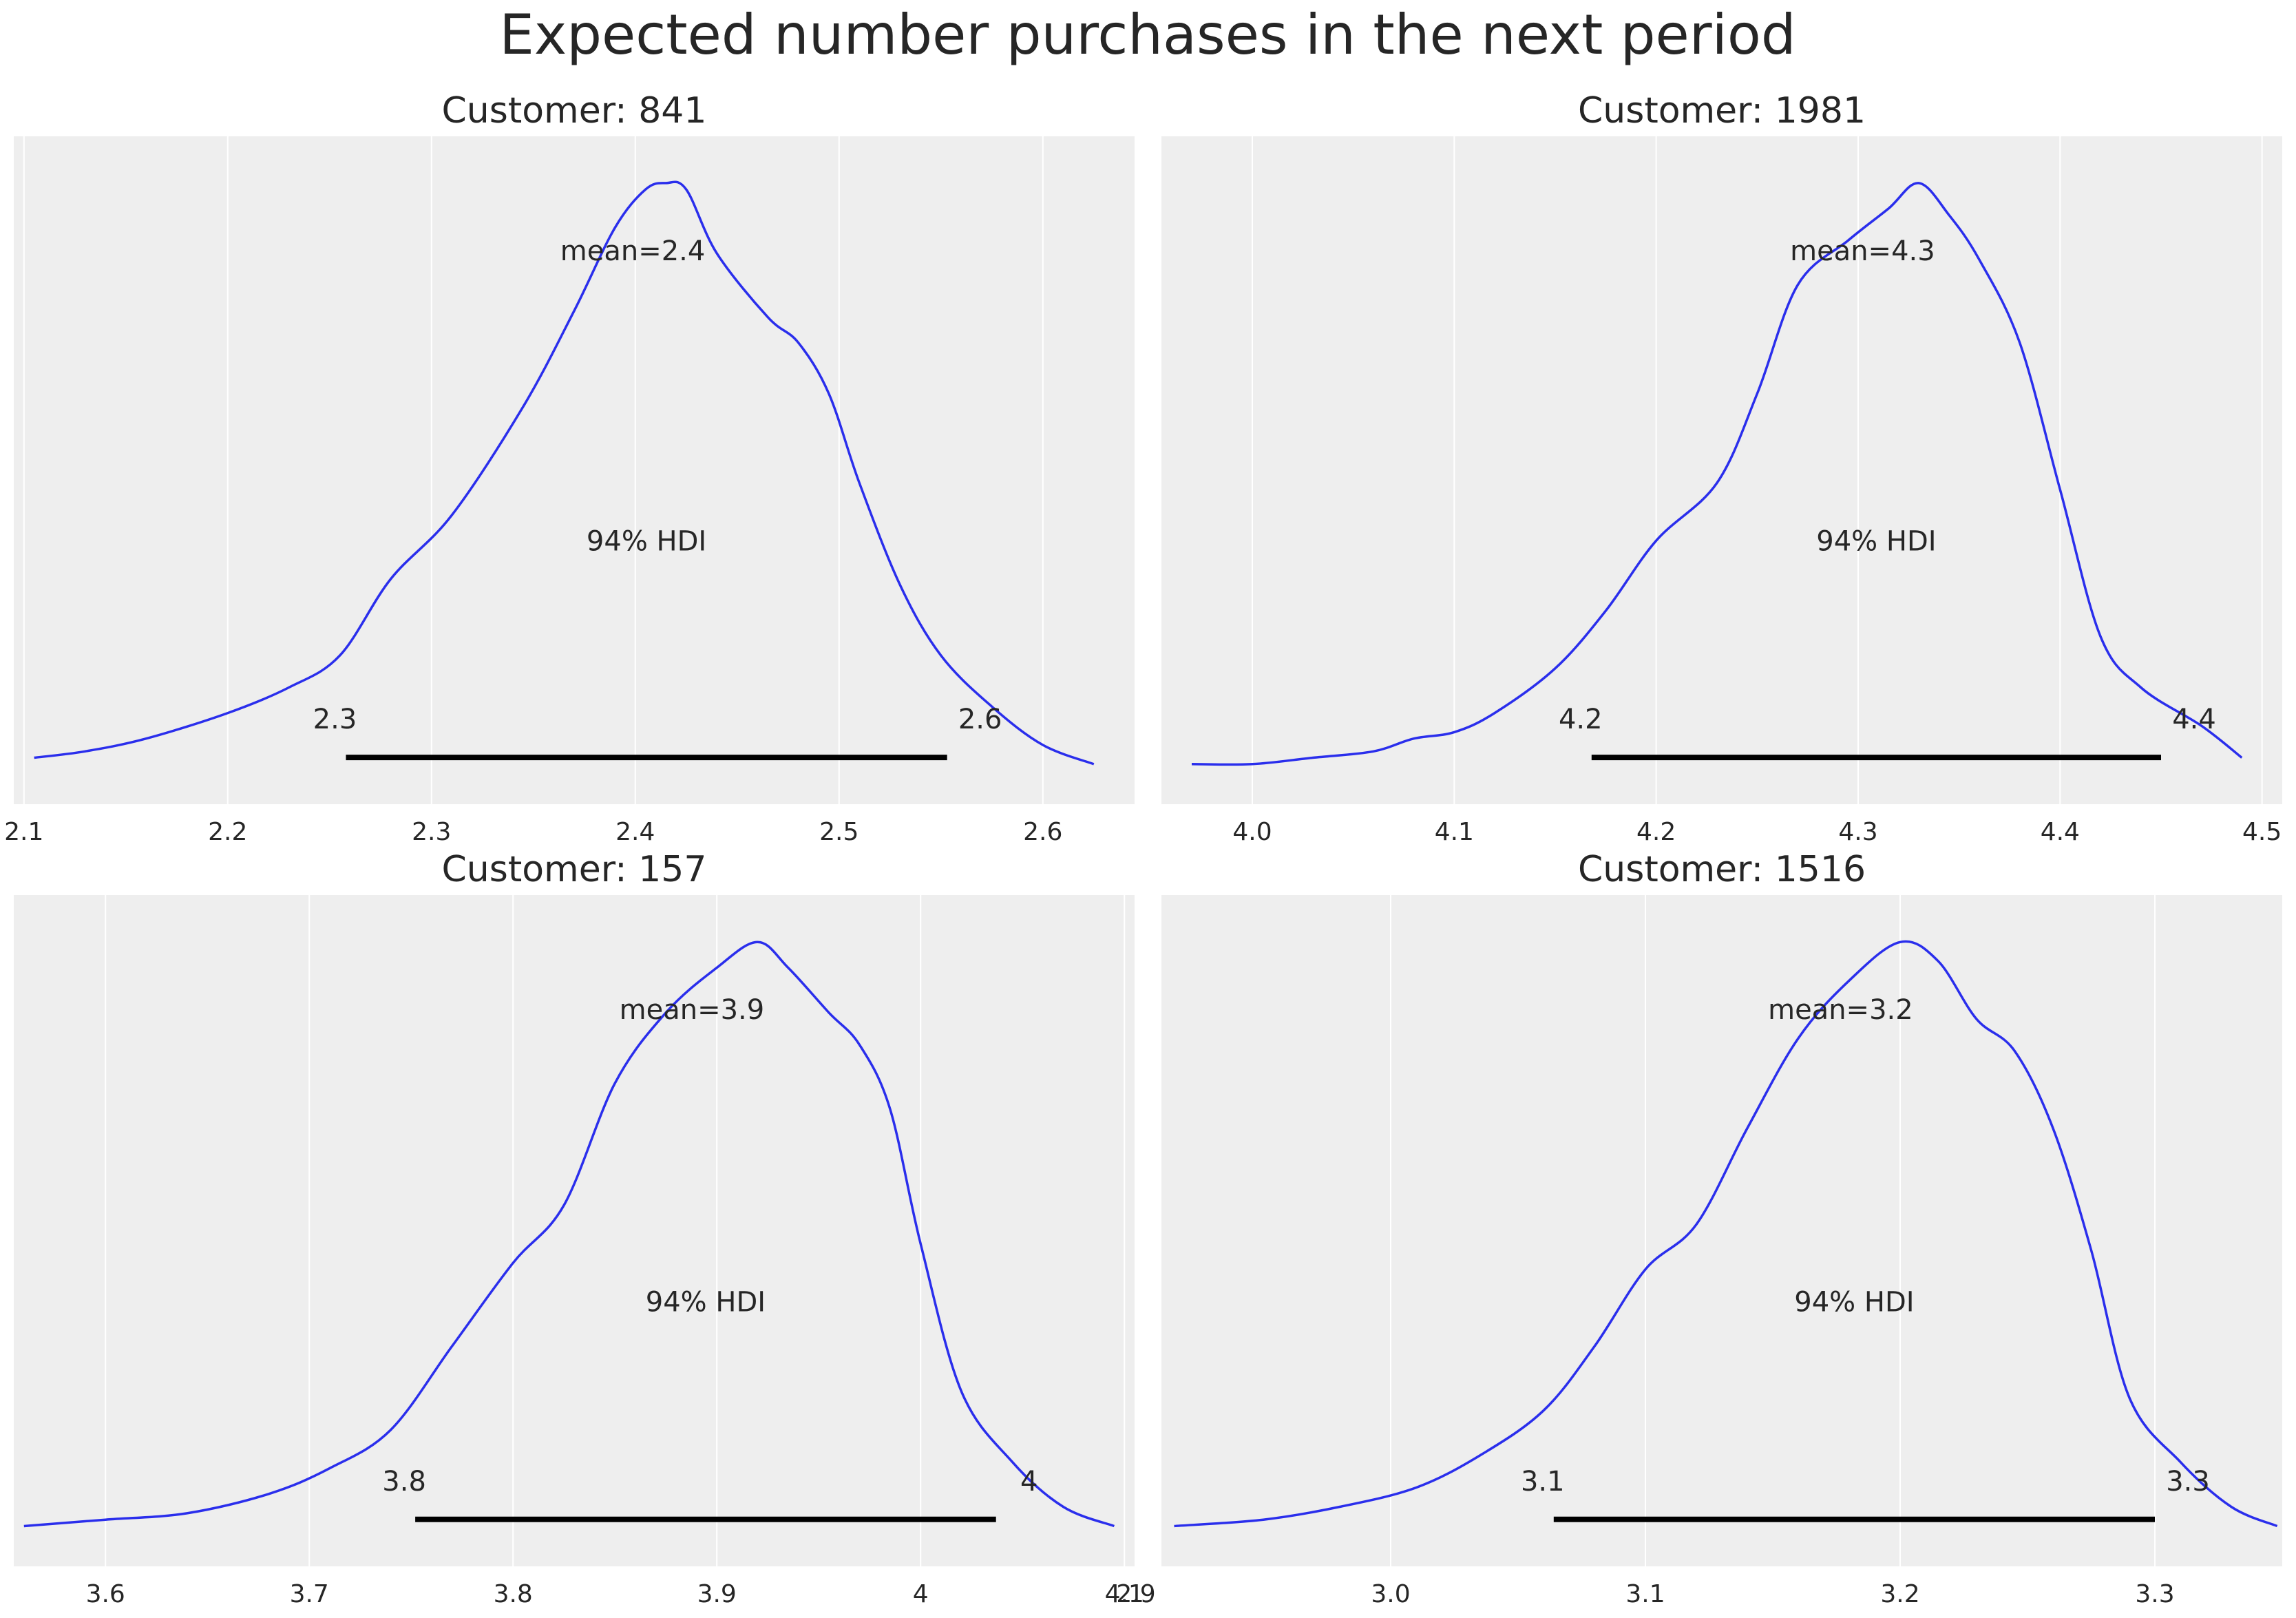  I want to click on x-tick-label: 2.5, so click(839, 832).